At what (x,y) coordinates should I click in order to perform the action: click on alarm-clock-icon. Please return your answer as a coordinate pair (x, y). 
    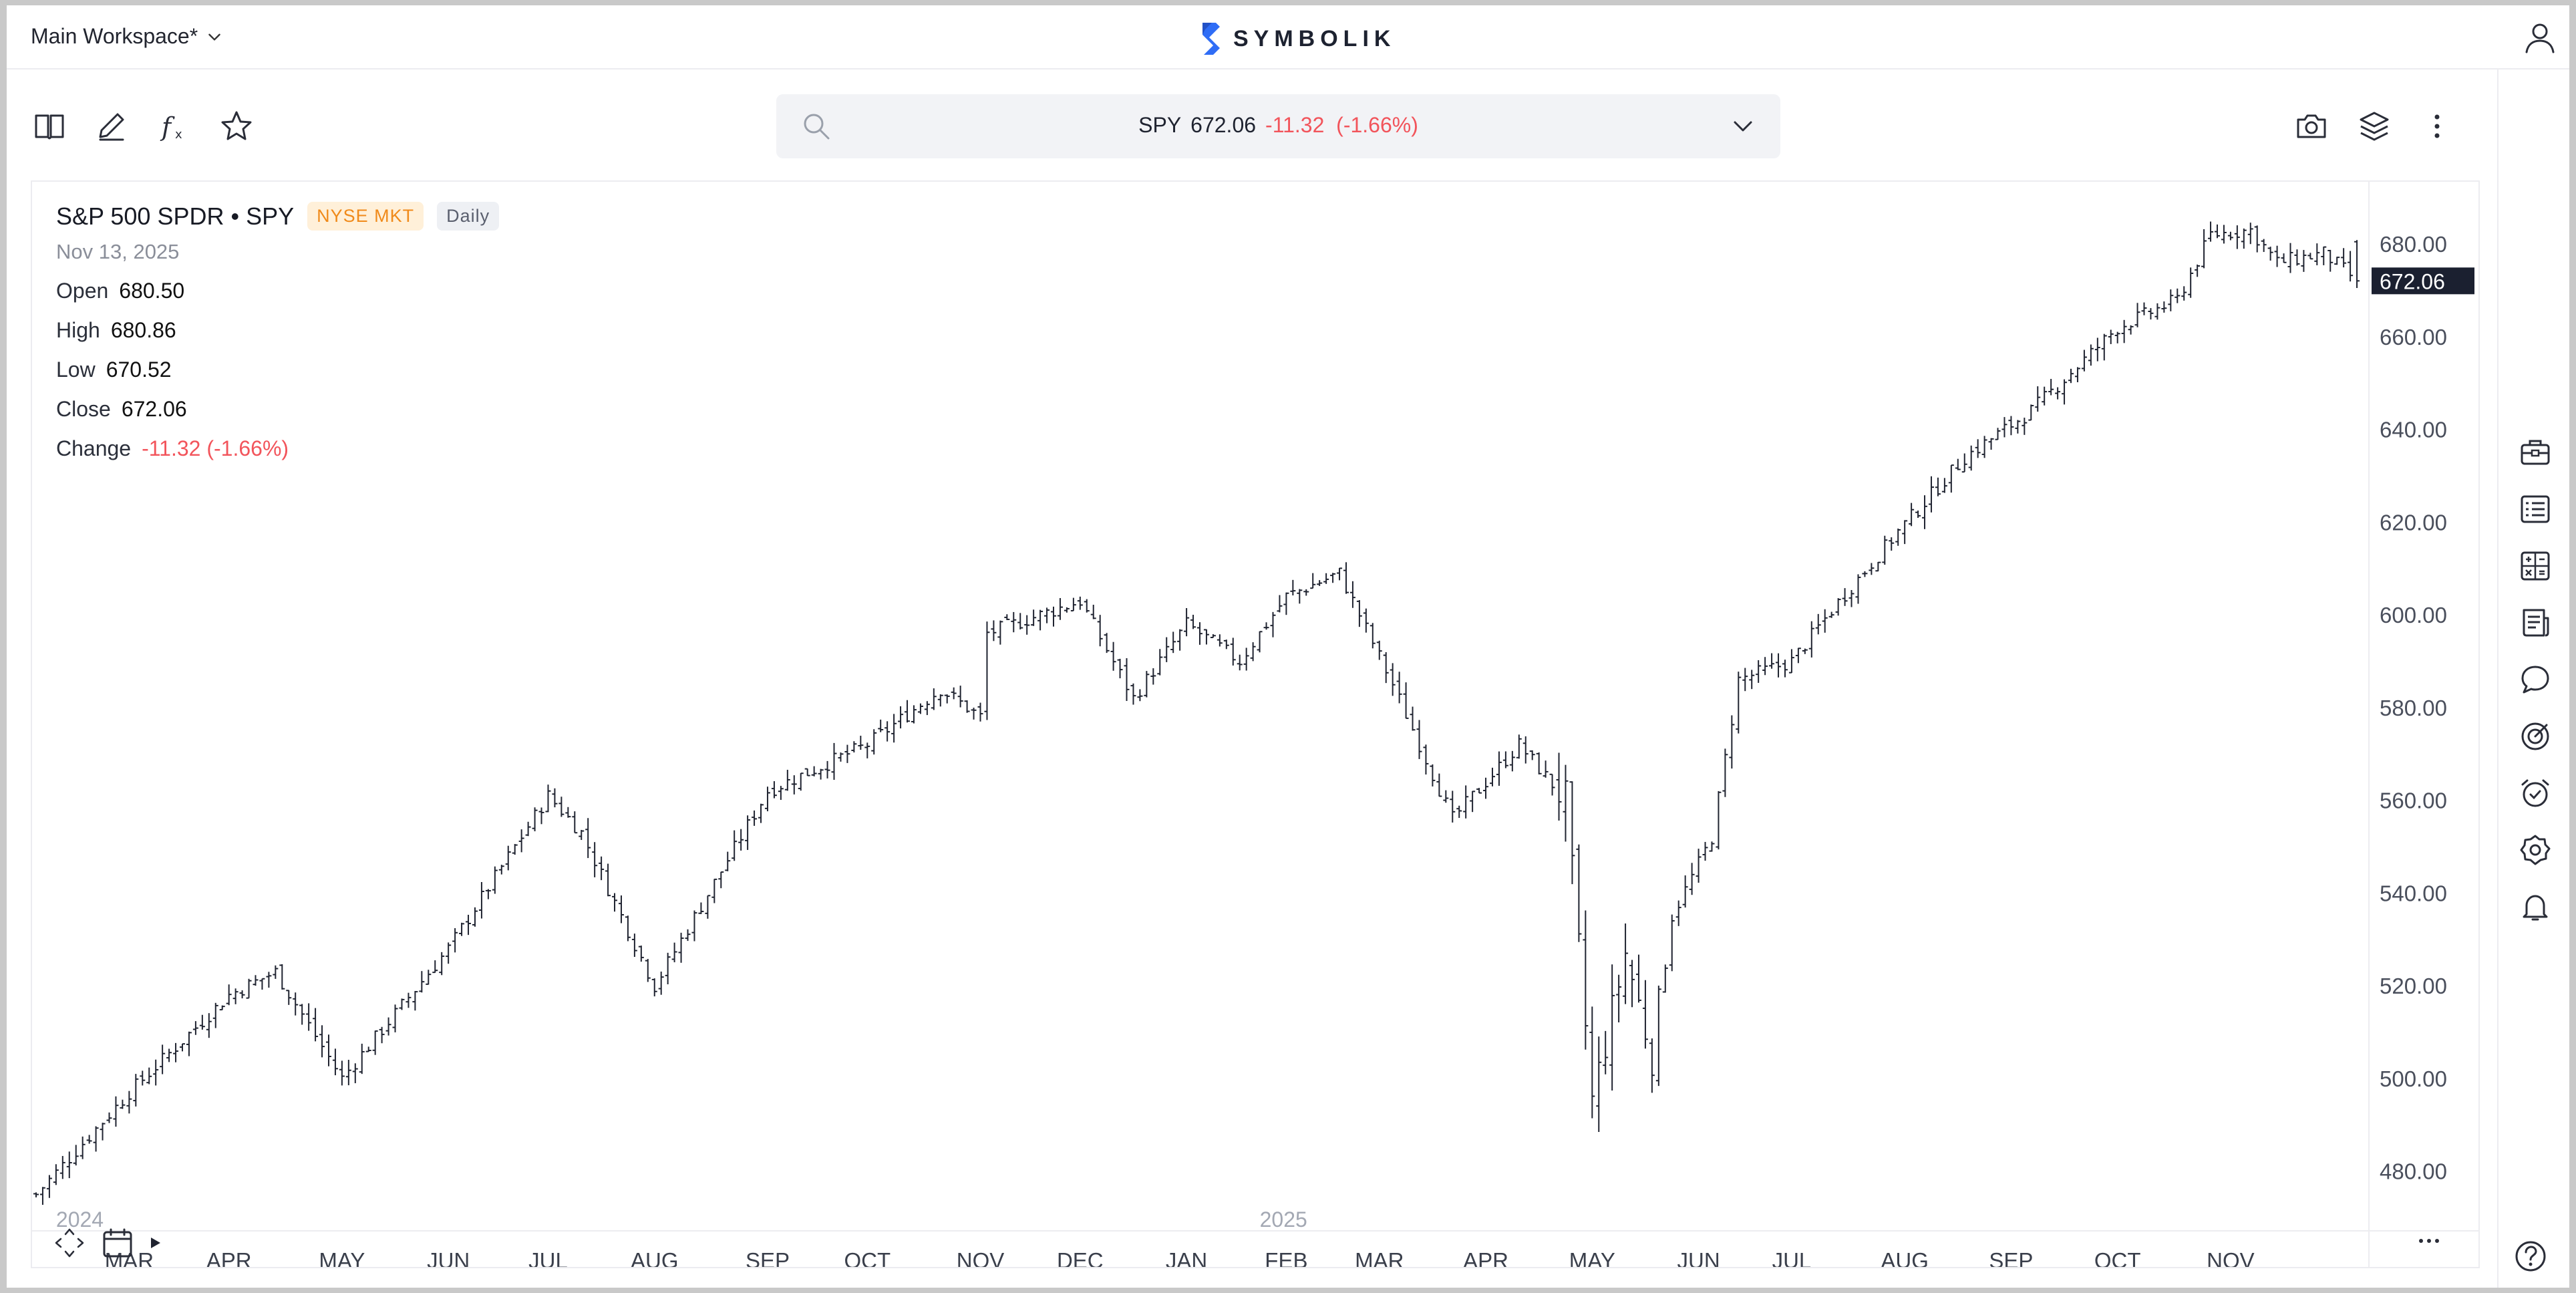
    Looking at the image, I should click on (2535, 793).